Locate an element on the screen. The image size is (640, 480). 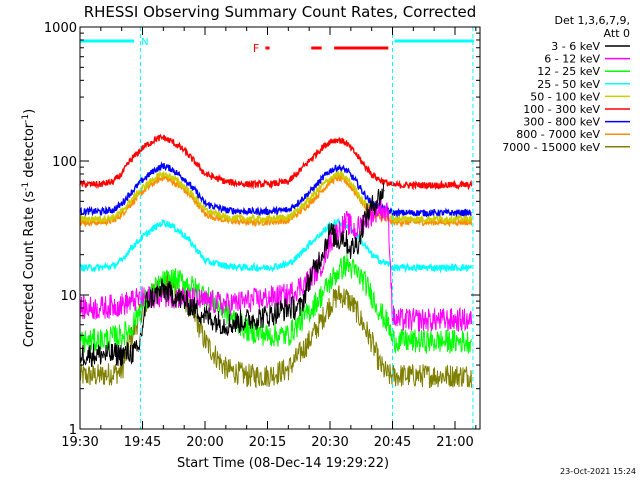
x-tick-label: 20:30 is located at coordinates (329, 442).